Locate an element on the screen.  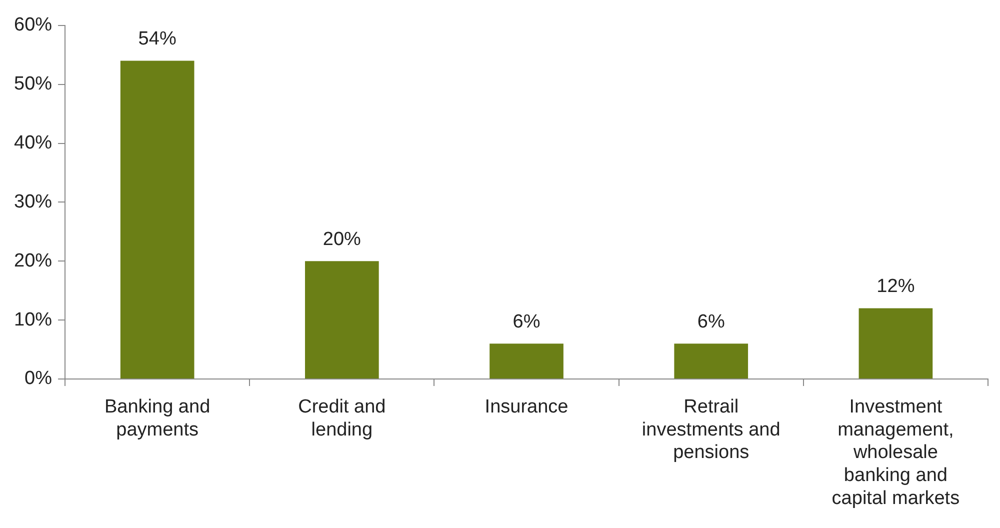
x-tick-label: Retrail investments and pensions is located at coordinates (711, 430).